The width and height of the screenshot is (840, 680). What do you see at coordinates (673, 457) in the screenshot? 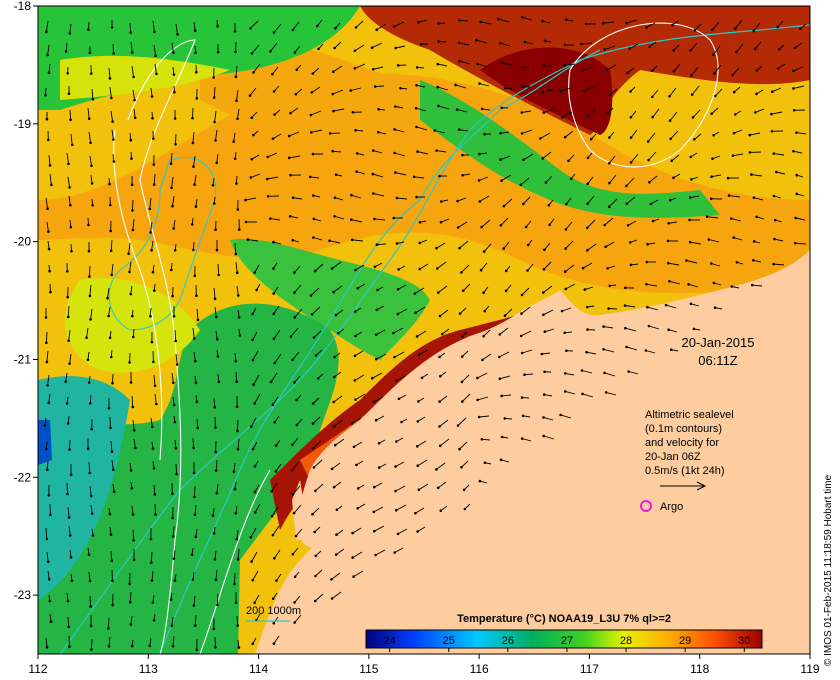
I see `legend-line-4: 20-Jan 06Z` at bounding box center [673, 457].